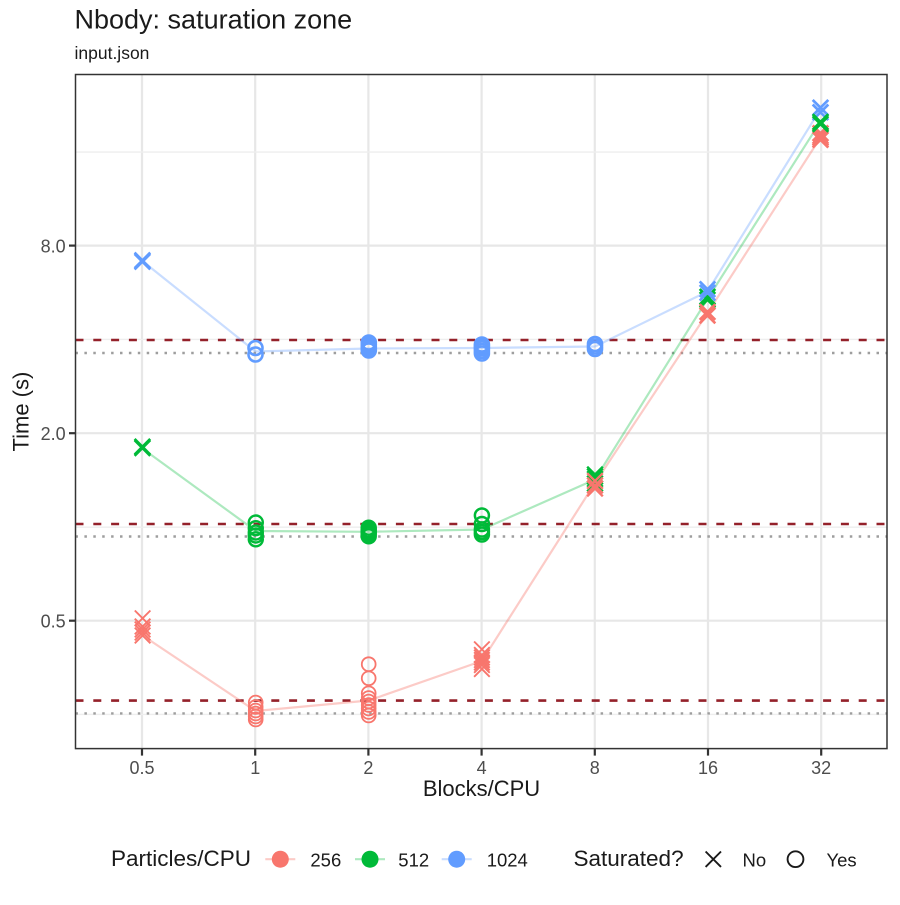  Describe the element at coordinates (325, 859) in the screenshot. I see `svg-text: 256` at that location.